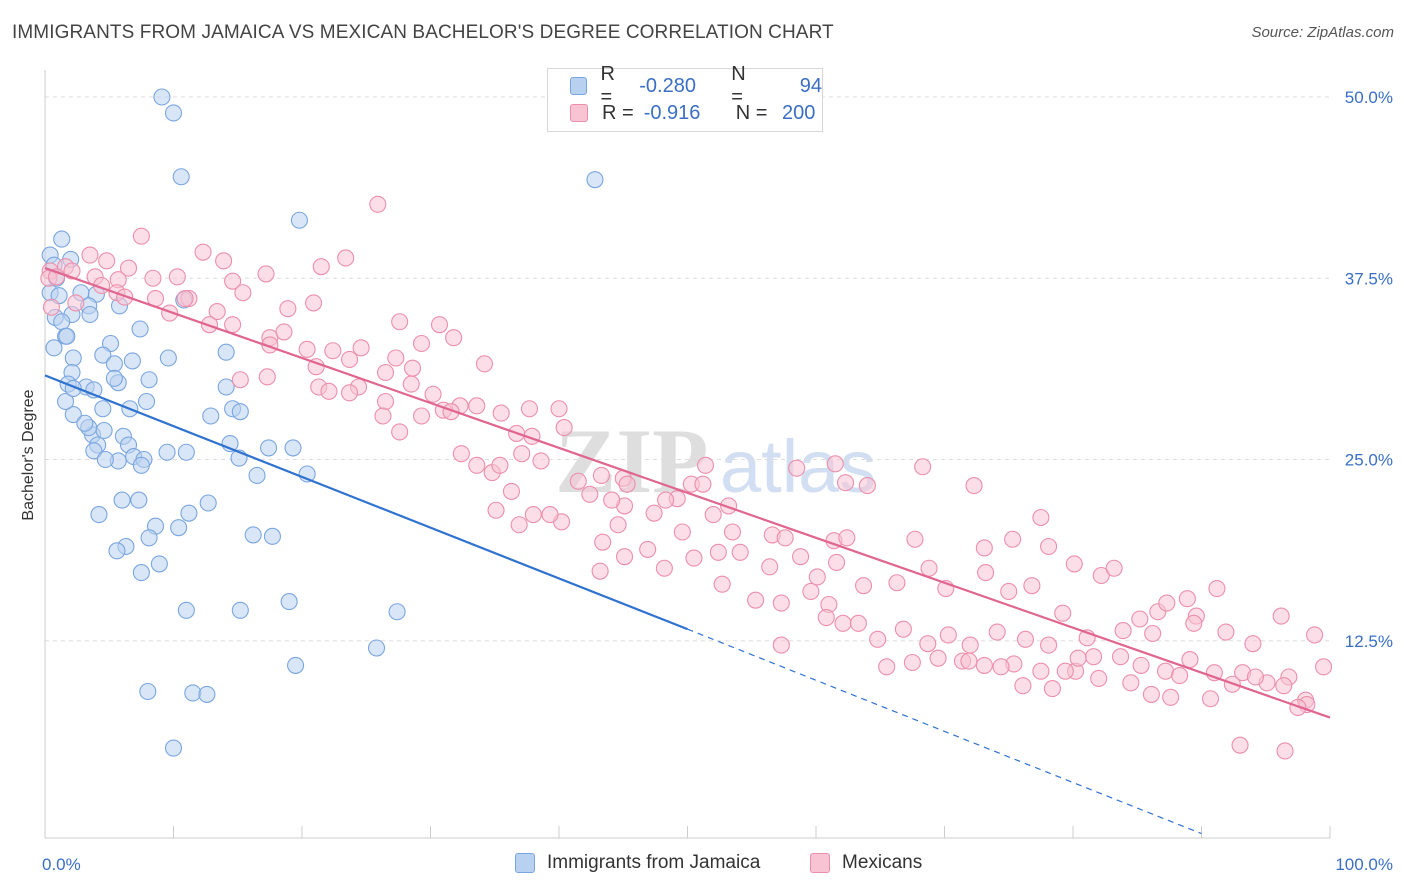 This screenshot has width=1406, height=892. Describe the element at coordinates (685, 97) in the screenshot. I see `stats-legend: R = -0.280 N = 94 R = -0.916 N = 200` at that location.